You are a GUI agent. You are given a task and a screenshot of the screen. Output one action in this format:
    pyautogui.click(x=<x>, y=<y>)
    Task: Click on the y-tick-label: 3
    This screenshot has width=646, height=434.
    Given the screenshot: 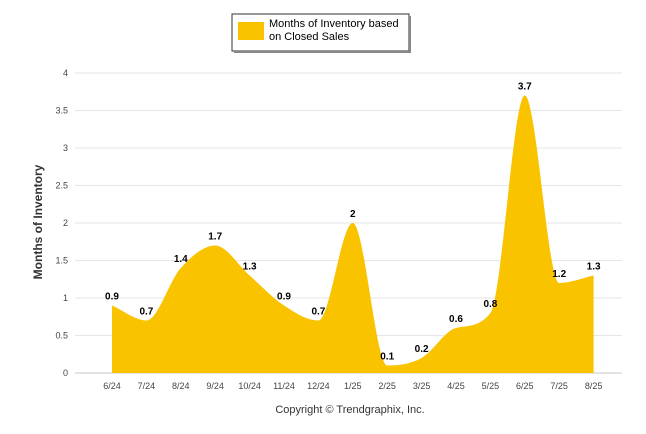 What is the action you would take?
    pyautogui.click(x=65, y=148)
    